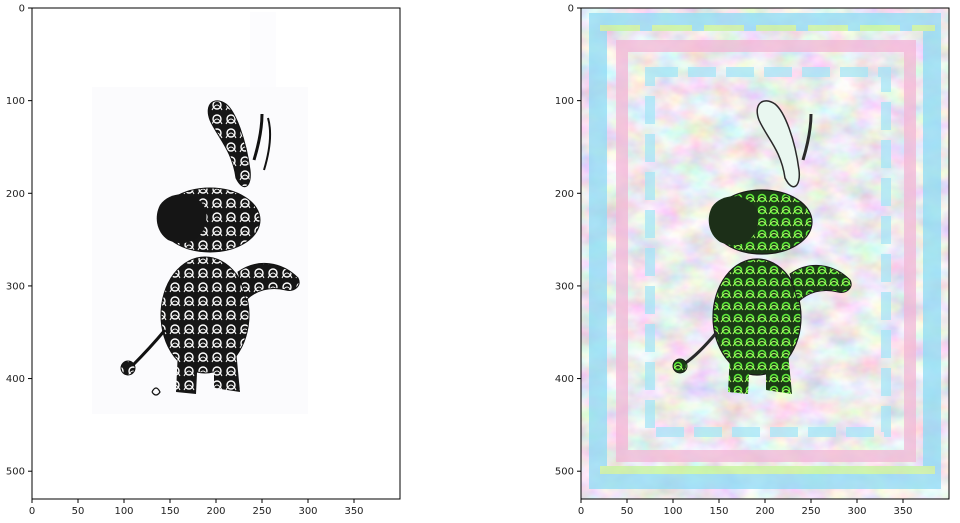  Describe the element at coordinates (15, 472) in the screenshot. I see `left-y-tick-label: 500` at that location.